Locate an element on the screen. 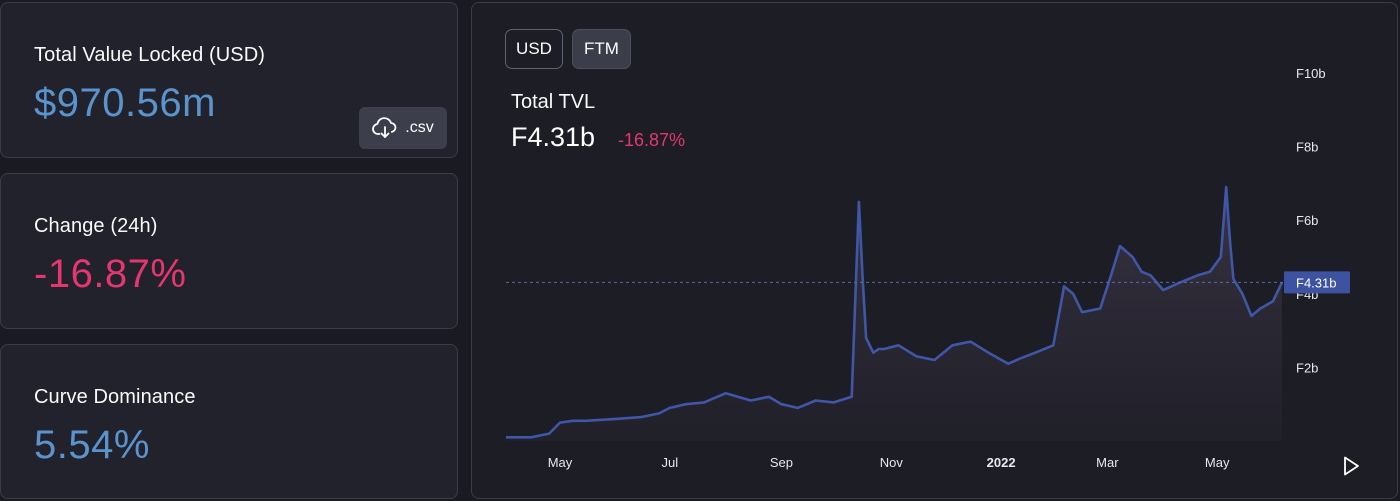 This screenshot has width=1400, height=501. chart-title: Total TVL is located at coordinates (553, 102).